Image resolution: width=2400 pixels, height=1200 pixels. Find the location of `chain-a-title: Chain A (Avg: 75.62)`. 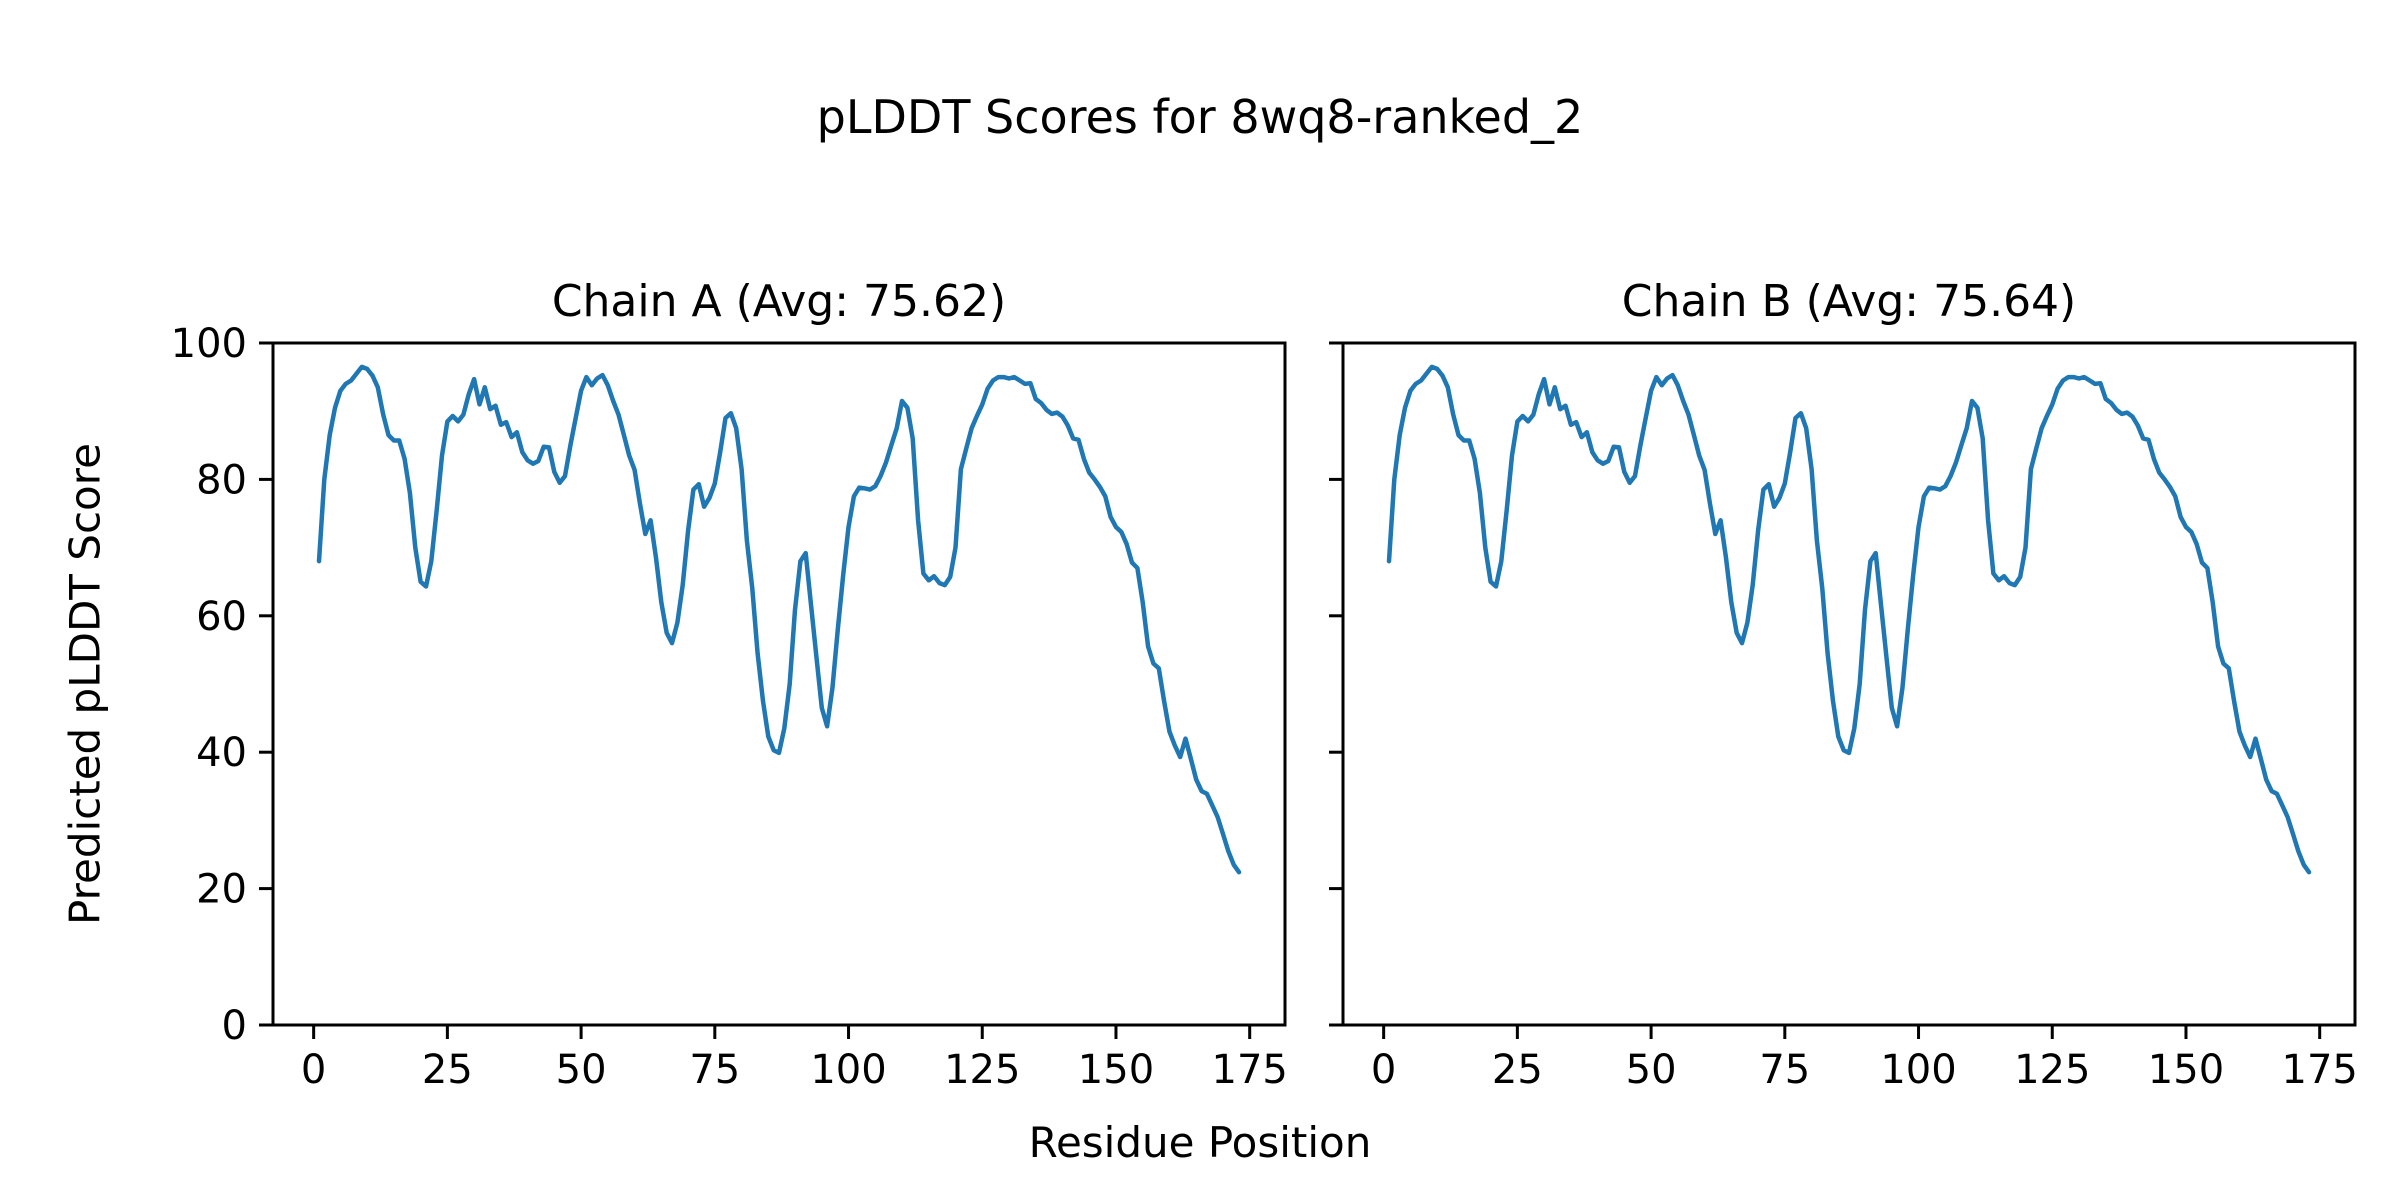

chain-a-title: Chain A (Avg: 75.62) is located at coordinates (779, 301).